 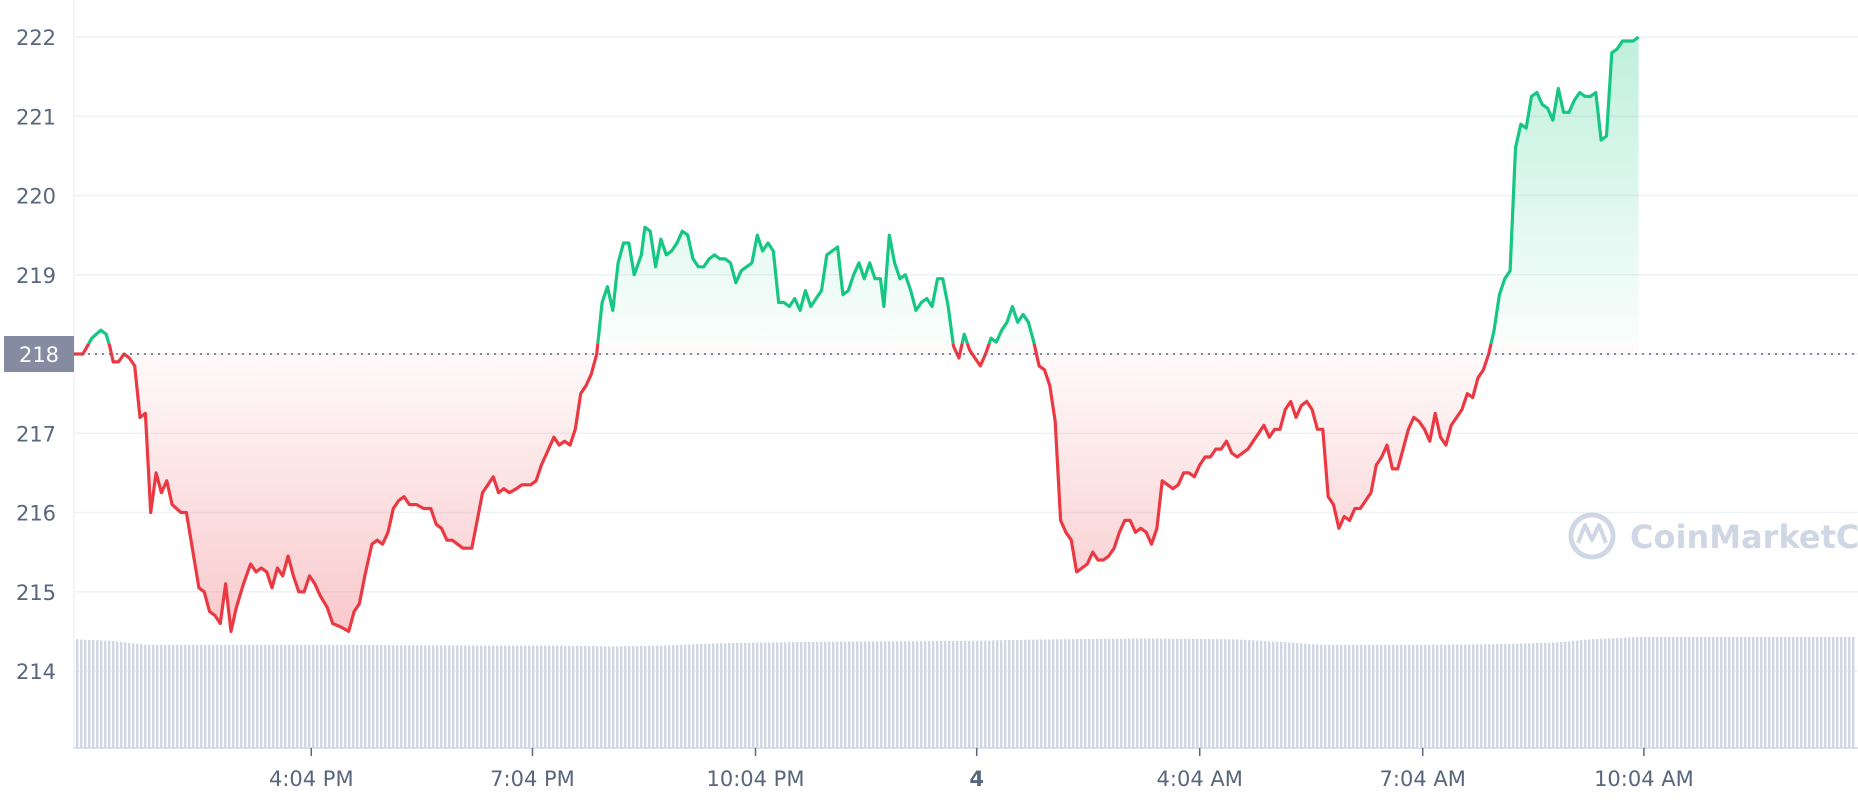 I want to click on y-tick-label: 219, so click(x=36, y=276).